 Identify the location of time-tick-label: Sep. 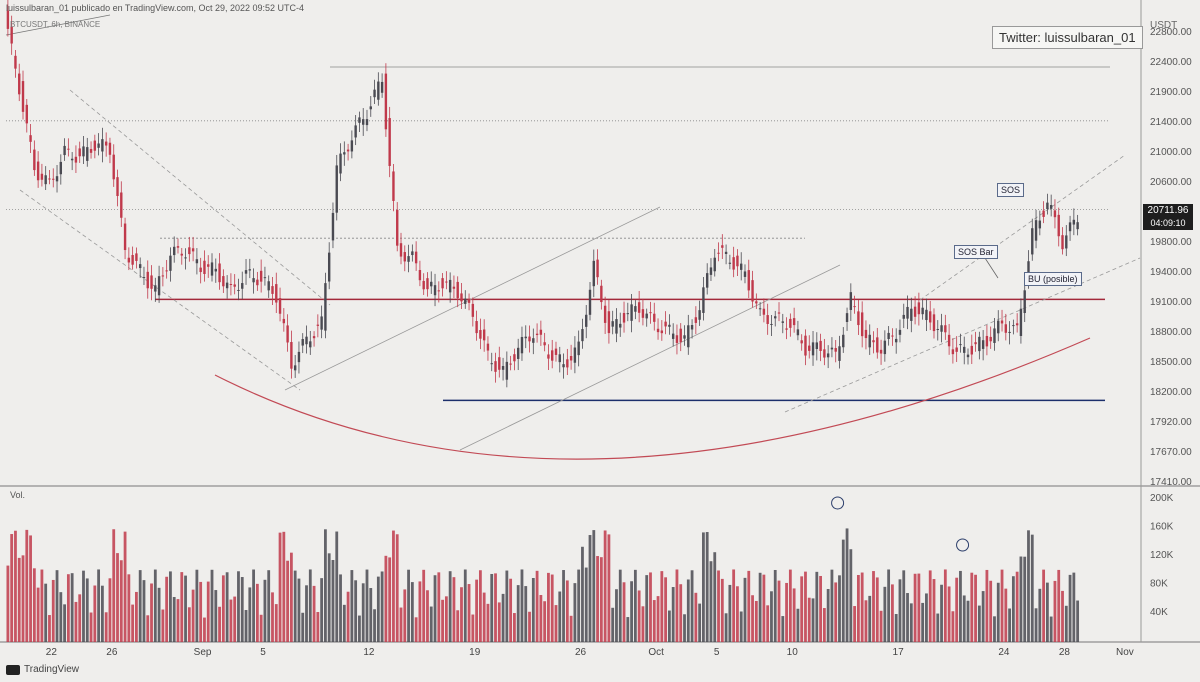
(203, 652).